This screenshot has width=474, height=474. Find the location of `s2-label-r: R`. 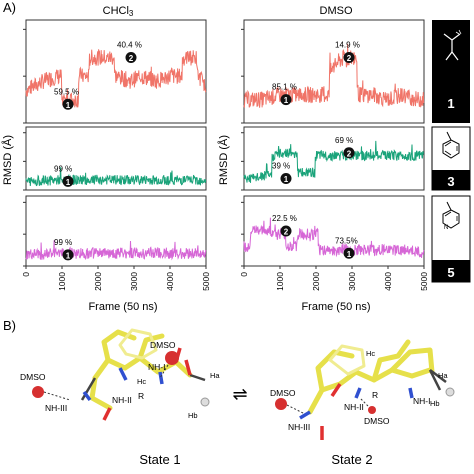

s2-label-r: R is located at coordinates (375, 395).